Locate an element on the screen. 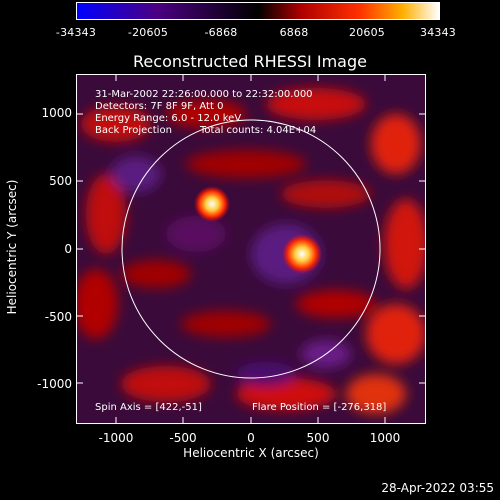  y-tick-label: -1000 is located at coordinates (54, 384).